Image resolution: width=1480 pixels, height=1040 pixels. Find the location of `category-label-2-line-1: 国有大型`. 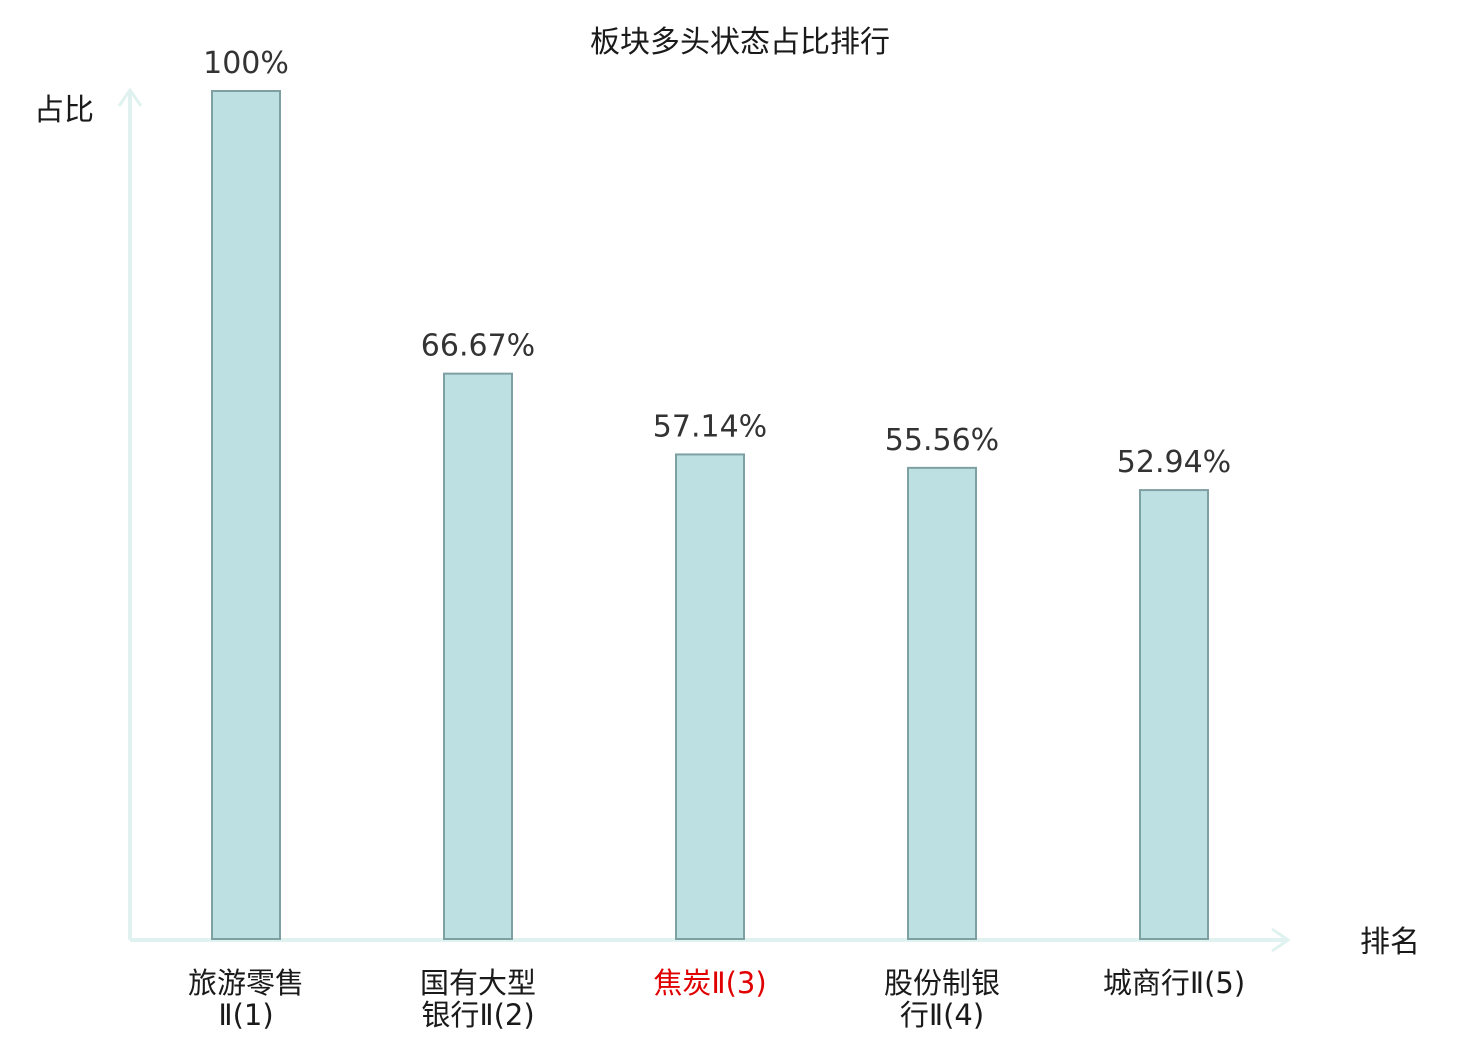

category-label-2-line-1: 国有大型 is located at coordinates (478, 983).